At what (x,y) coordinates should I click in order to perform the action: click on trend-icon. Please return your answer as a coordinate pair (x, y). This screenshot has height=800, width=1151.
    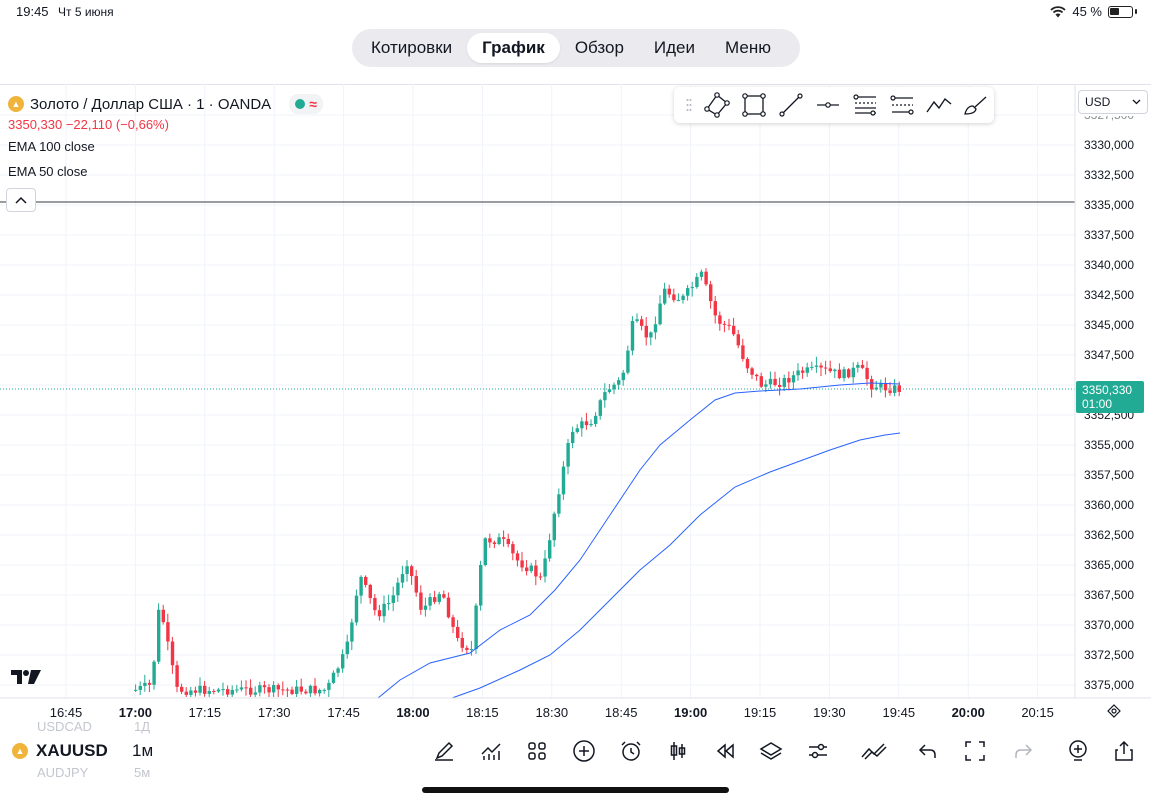
    Looking at the image, I should click on (874, 751).